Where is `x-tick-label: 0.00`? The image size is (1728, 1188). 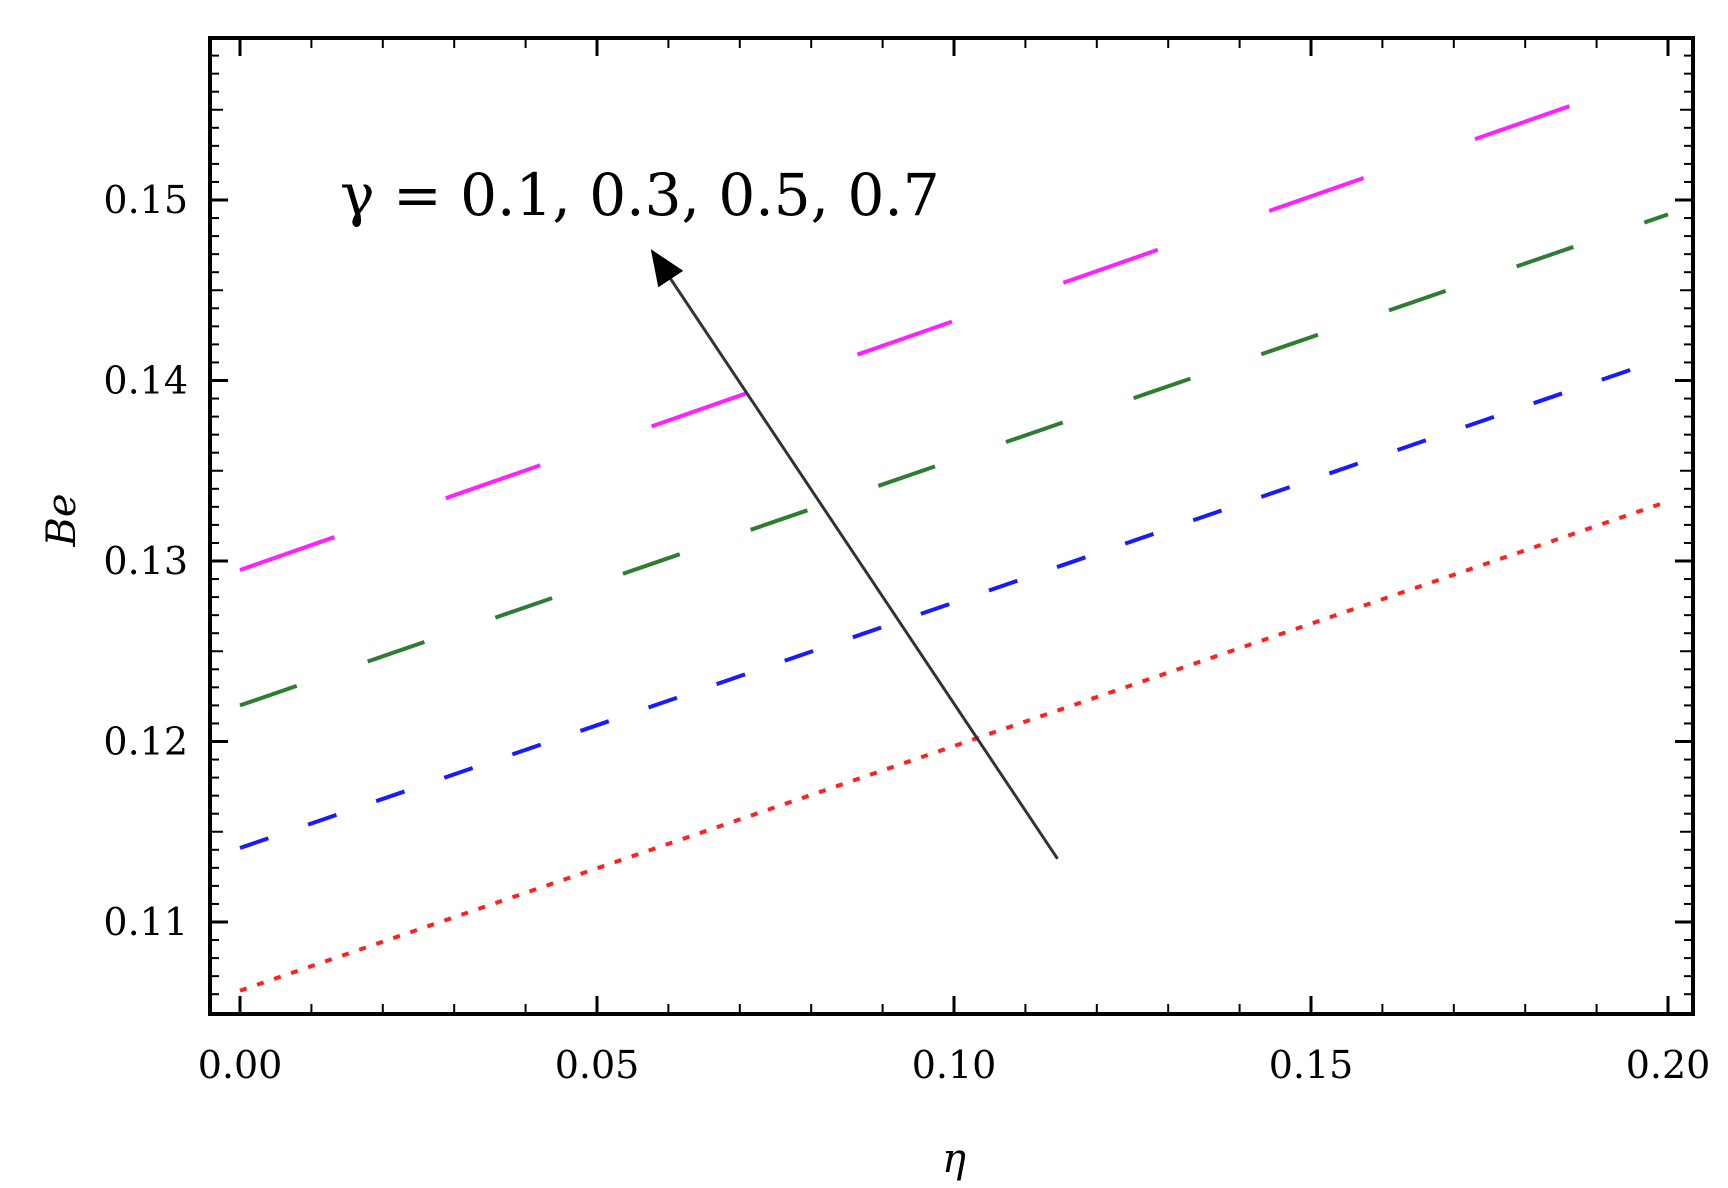
x-tick-label: 0.00 is located at coordinates (240, 1065).